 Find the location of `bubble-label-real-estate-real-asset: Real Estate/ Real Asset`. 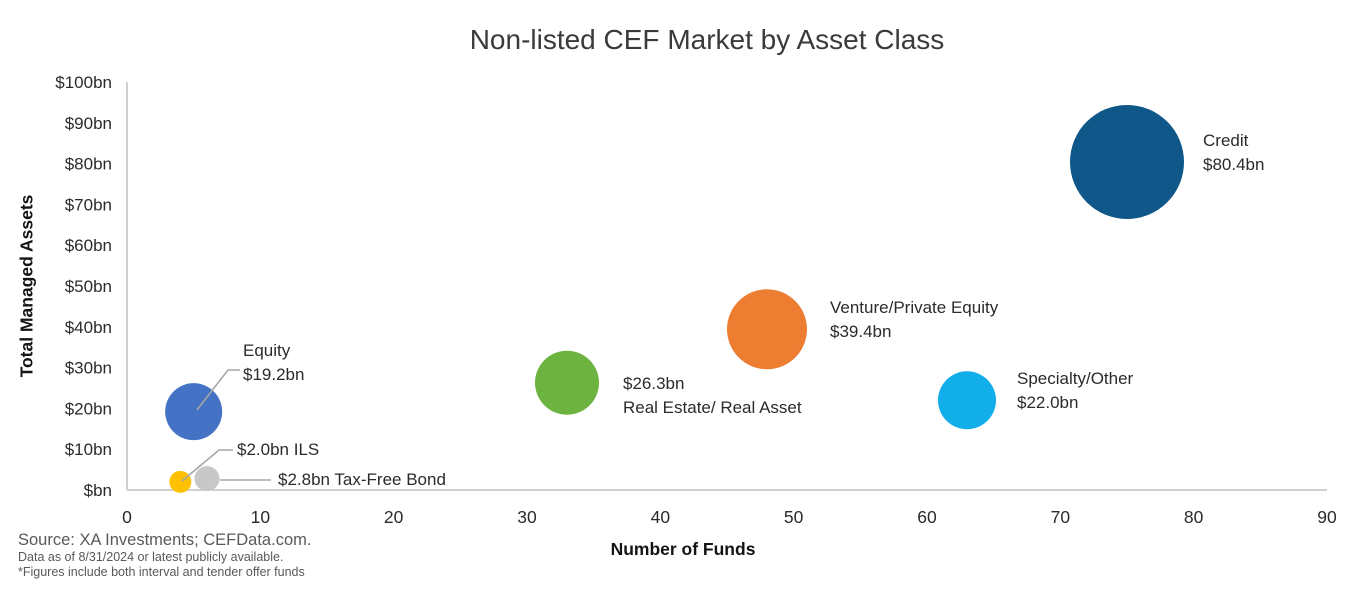

bubble-label-real-estate-real-asset: Real Estate/ Real Asset is located at coordinates (712, 407).